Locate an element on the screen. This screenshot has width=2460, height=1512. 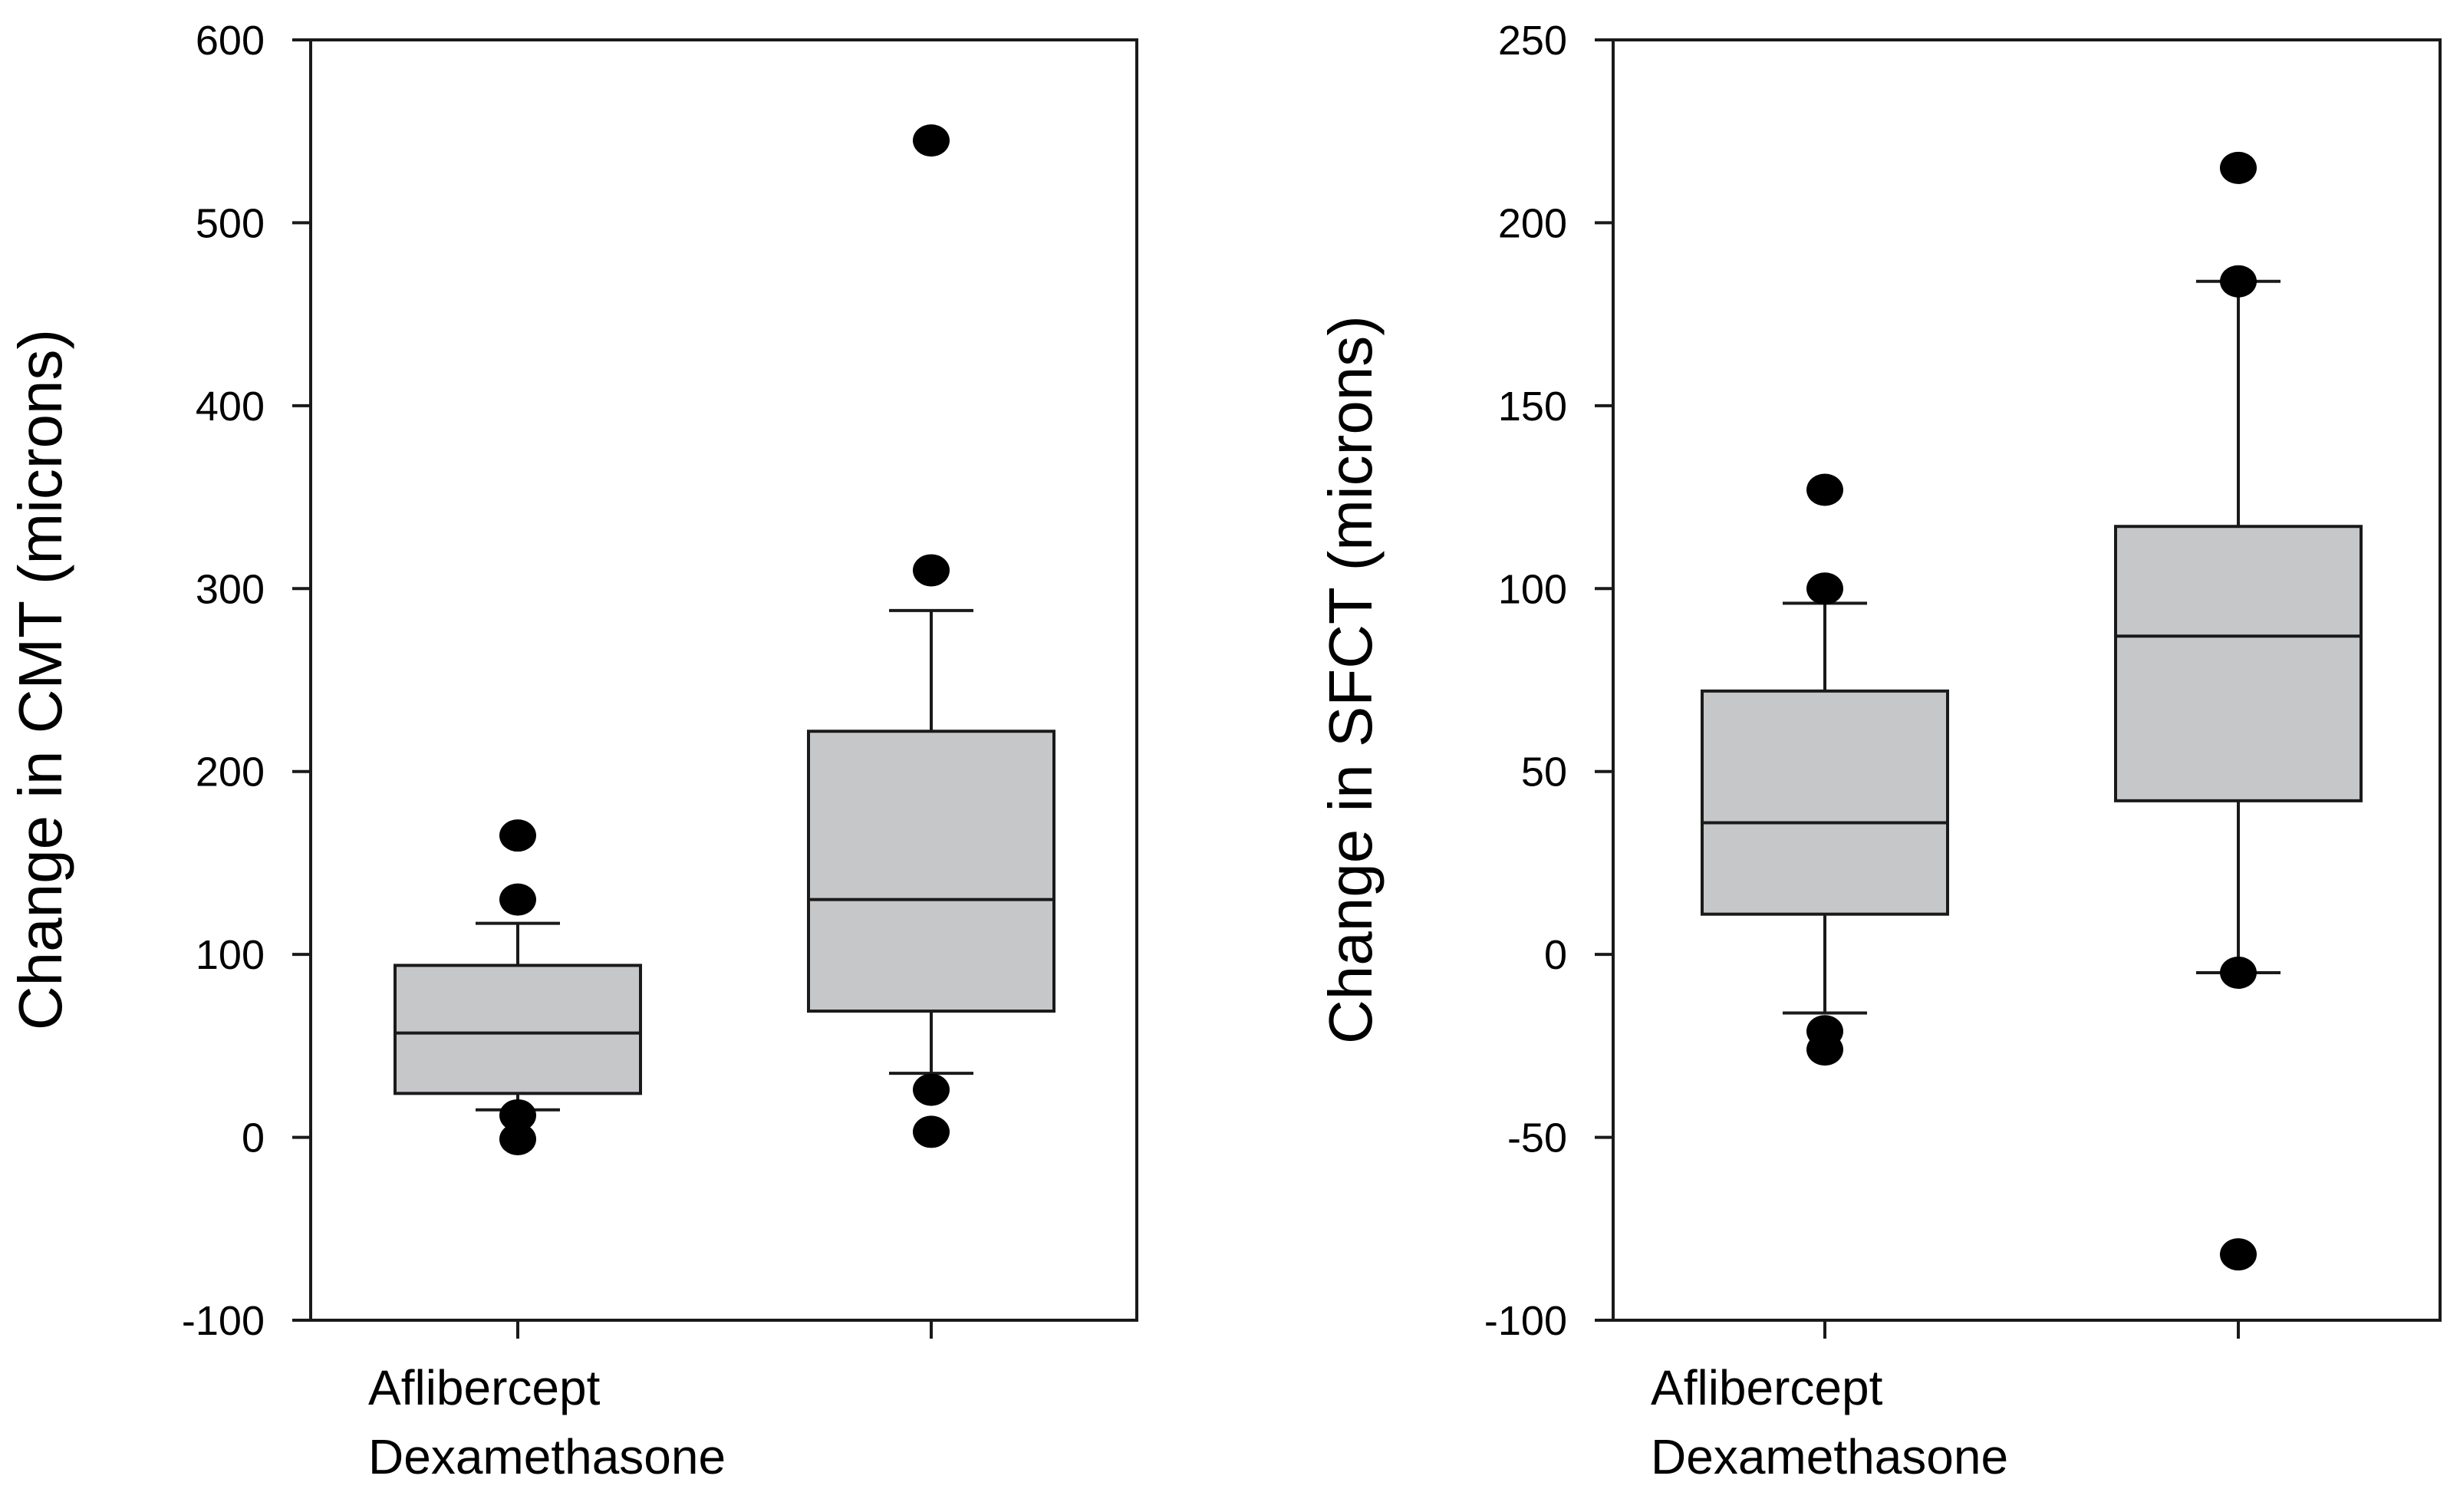
y-tick-label: 300 is located at coordinates (231, 589).